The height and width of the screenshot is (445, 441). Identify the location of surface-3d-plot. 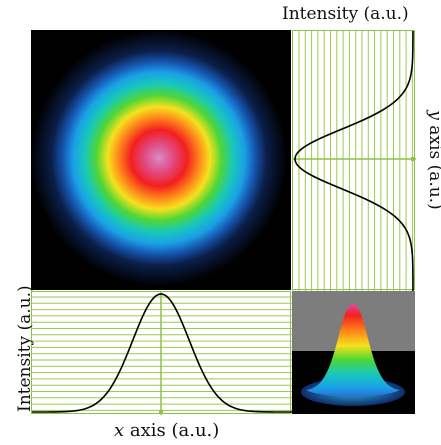
(353, 352).